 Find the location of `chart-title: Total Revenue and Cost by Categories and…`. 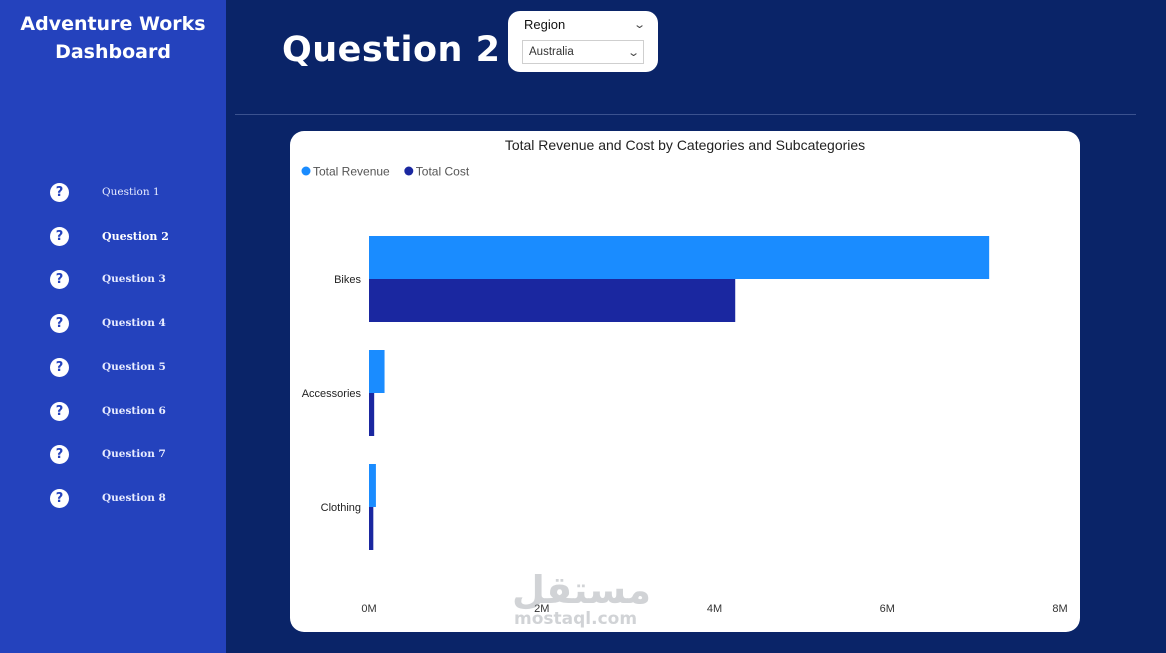

chart-title: Total Revenue and Cost by Categories and… is located at coordinates (685, 145).